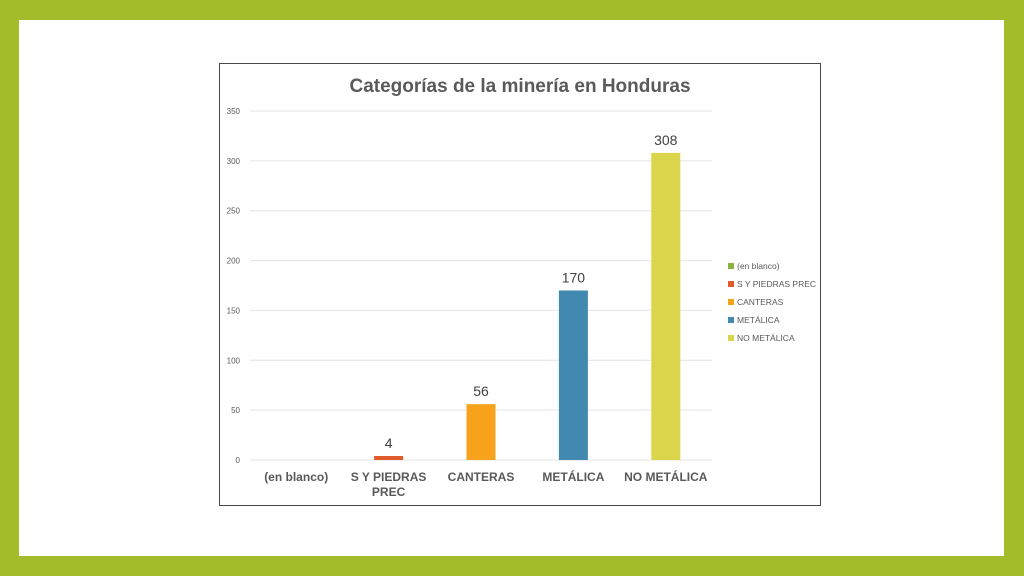  Describe the element at coordinates (666, 140) in the screenshot. I see `data-label: 308` at that location.